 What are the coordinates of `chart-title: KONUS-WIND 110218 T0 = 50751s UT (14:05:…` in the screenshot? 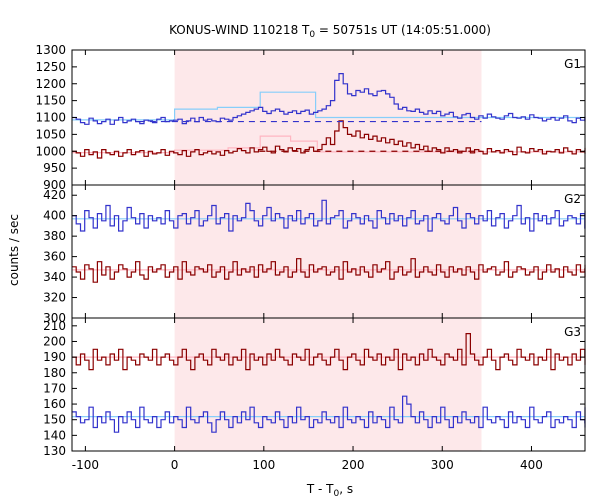 It's located at (330, 31).